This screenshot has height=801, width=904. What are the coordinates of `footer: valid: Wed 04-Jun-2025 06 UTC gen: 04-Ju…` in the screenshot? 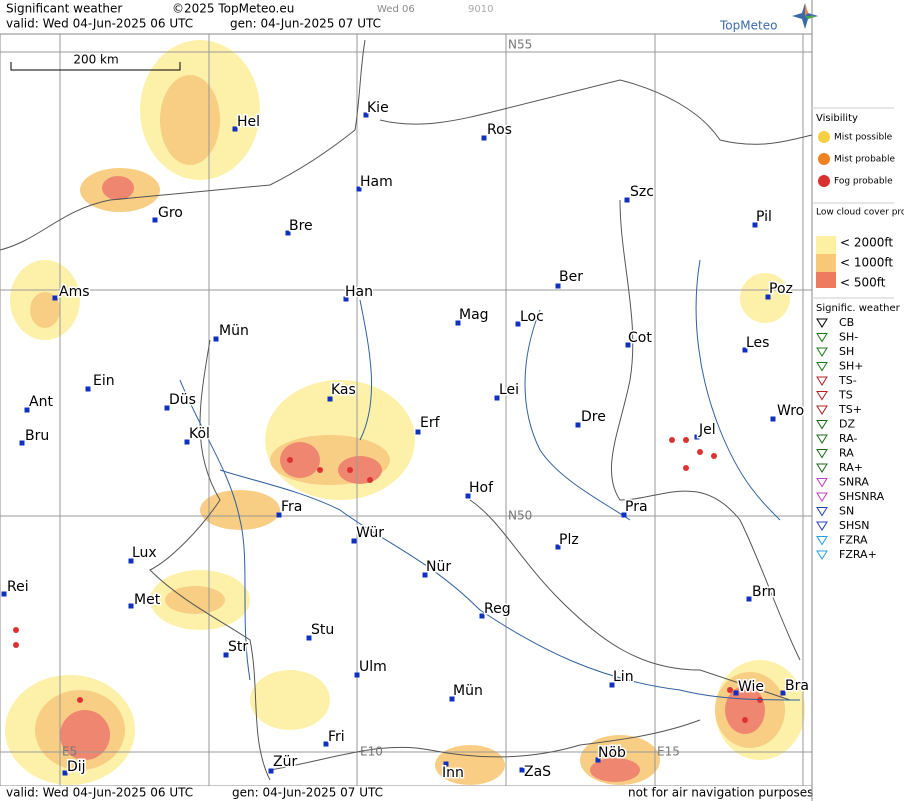 It's located at (406, 793).